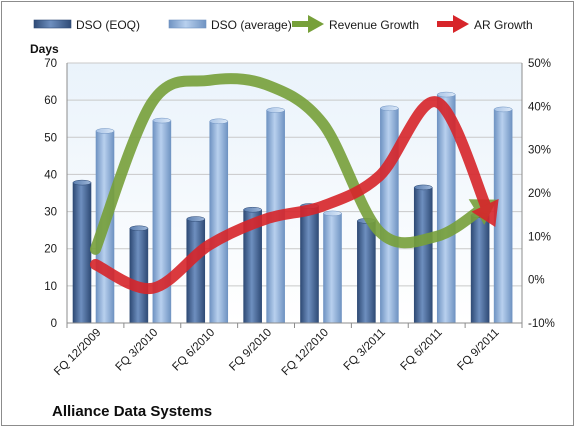  I want to click on y-tick-label-4: 40, so click(50, 175).